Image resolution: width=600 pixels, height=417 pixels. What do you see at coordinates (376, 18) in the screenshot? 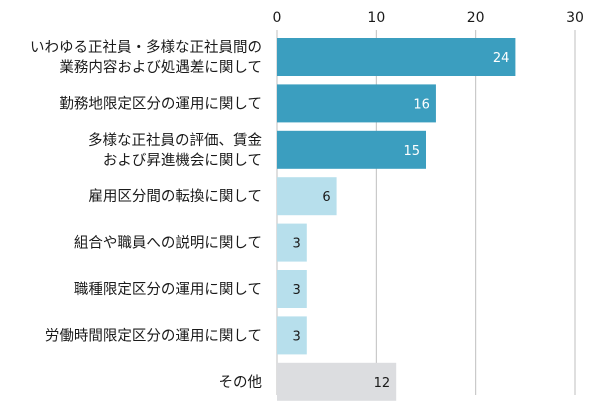
I see `x-tick-label: 10` at bounding box center [376, 18].